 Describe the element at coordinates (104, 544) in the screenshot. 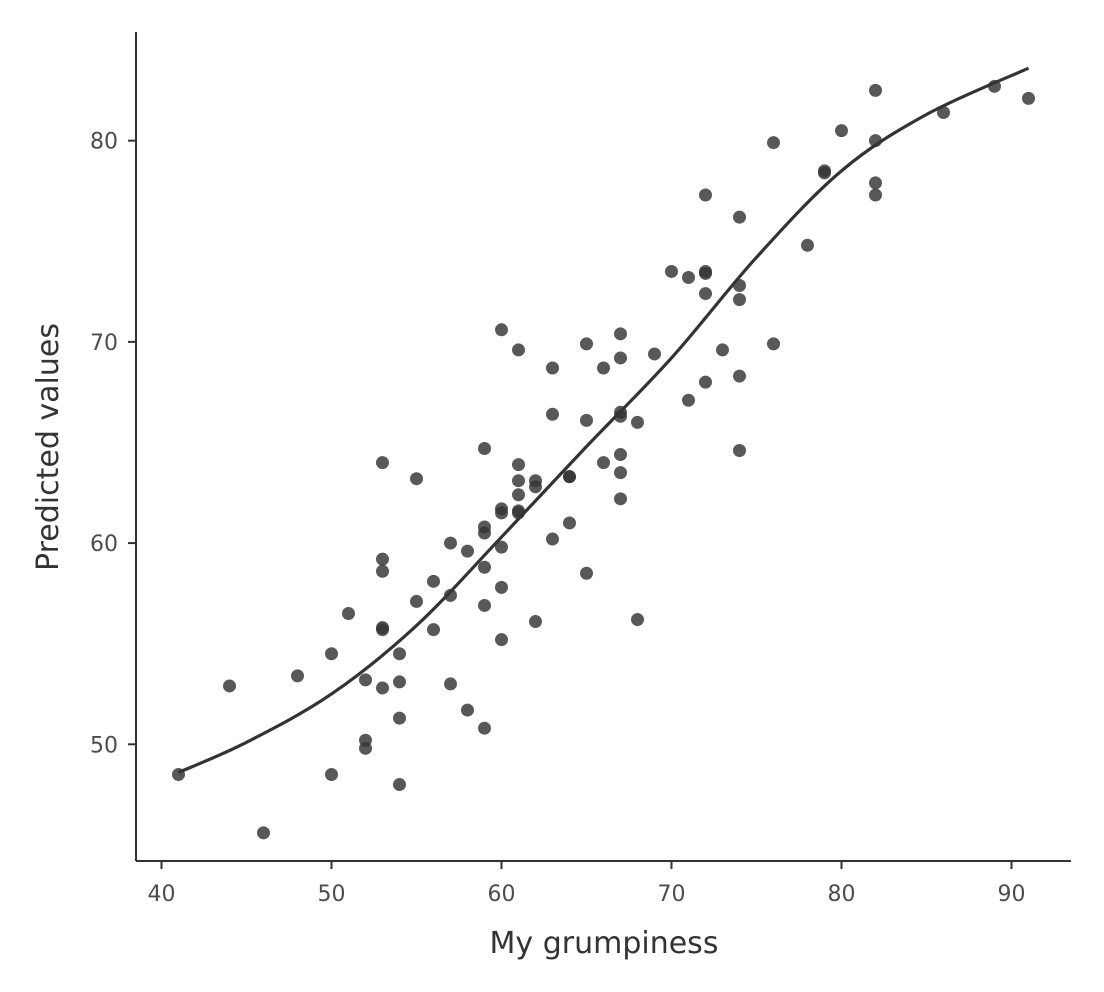

I see `y-tick-label: 60` at that location.